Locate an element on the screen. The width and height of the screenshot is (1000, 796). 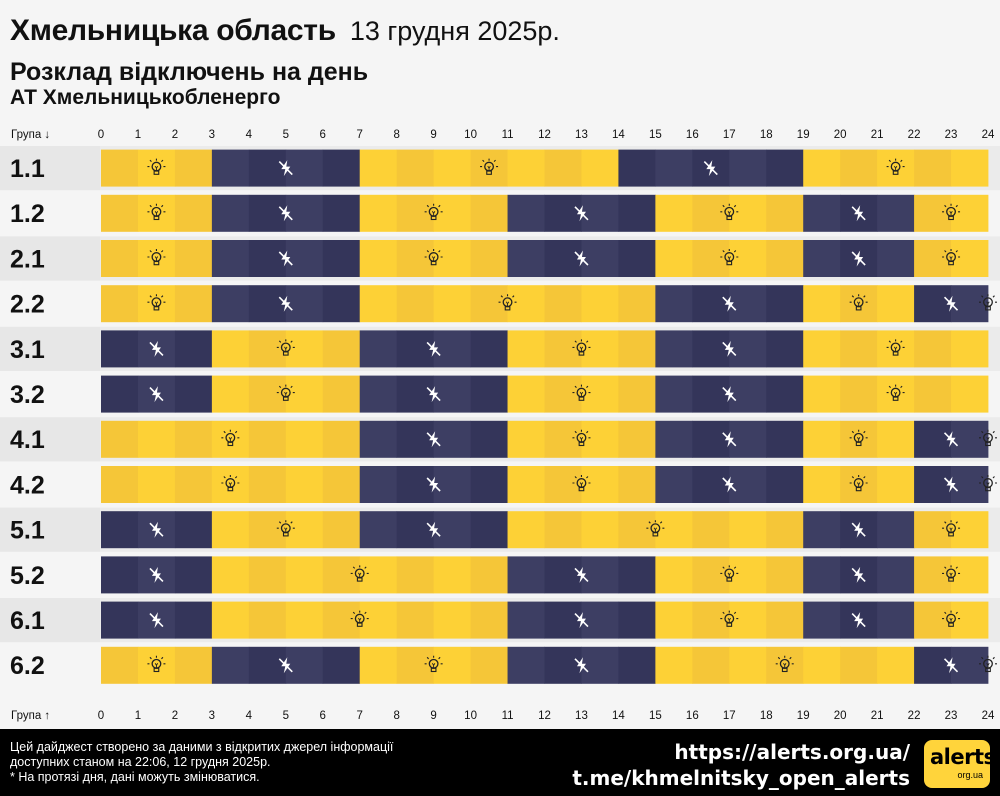
group-label: 6.1 is located at coordinates (27, 621).